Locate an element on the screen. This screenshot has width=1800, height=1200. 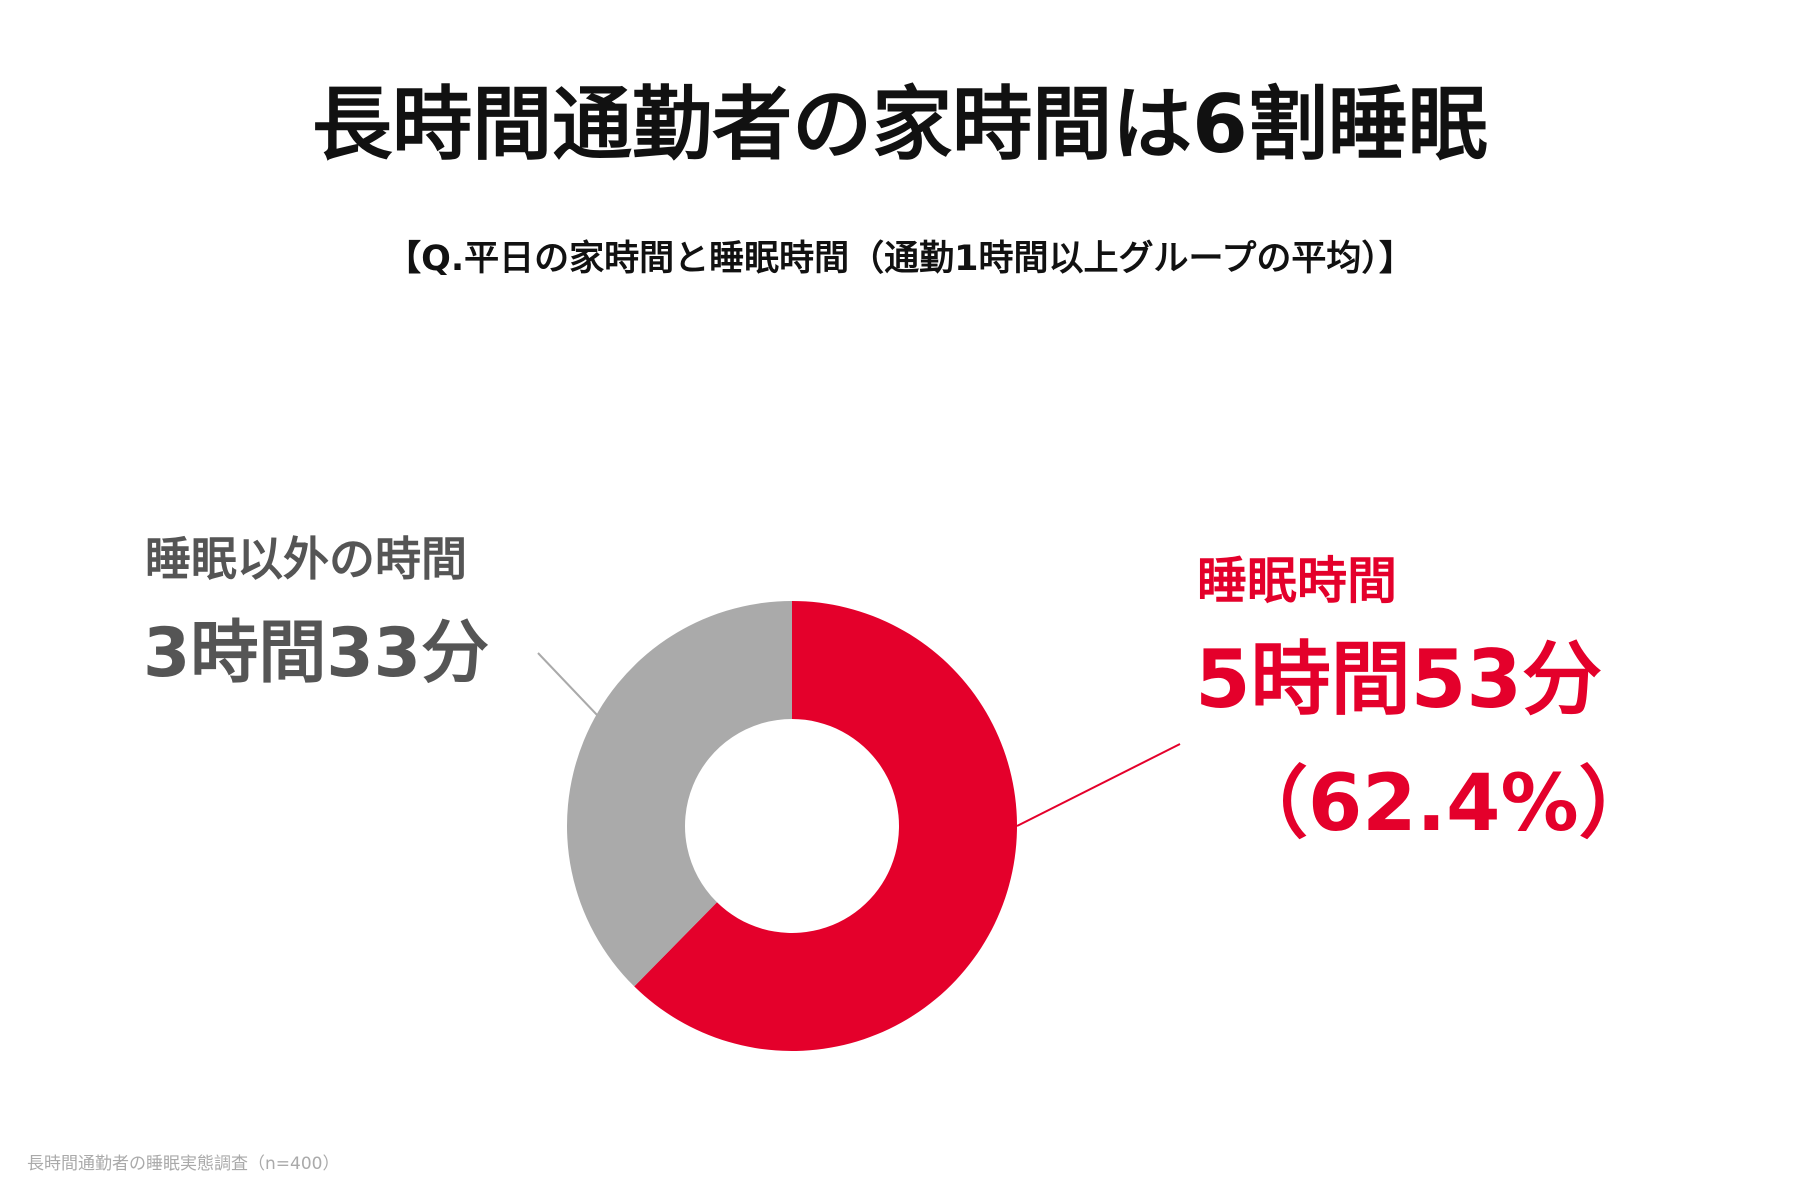
leader-line-other is located at coordinates (568, 684).